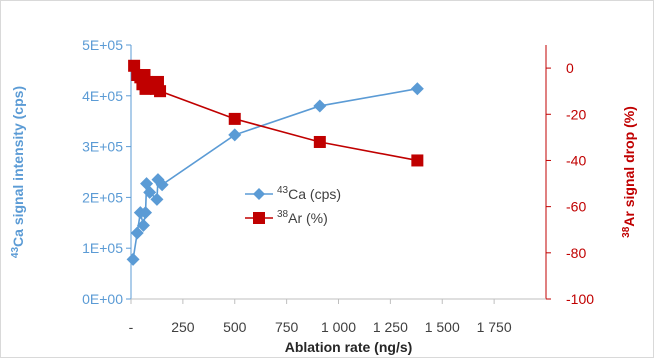 The height and width of the screenshot is (362, 654). Describe the element at coordinates (18, 166) in the screenshot. I see `left-y-title-main: Ca signal intensity (cps)` at that location.